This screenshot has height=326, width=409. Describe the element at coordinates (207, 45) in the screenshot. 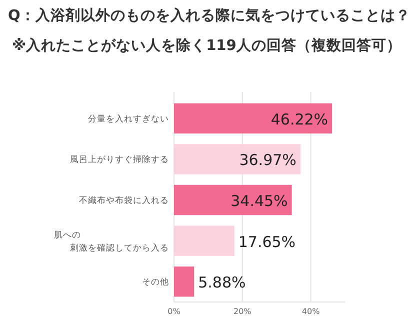

I see `chart-subtitle: ※入れたことがない人を除く119人の回答（複数回答可）` at that location.